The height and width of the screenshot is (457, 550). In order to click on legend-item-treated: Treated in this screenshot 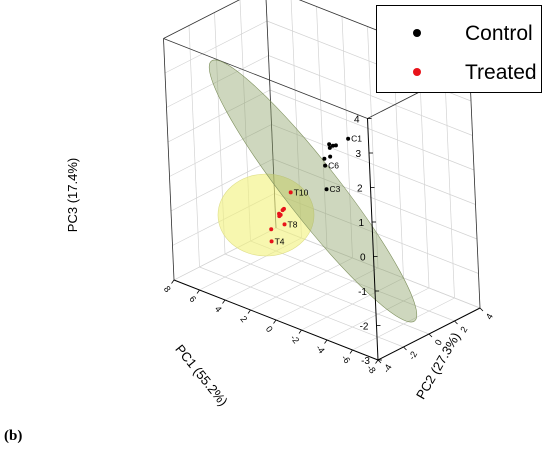, I will do `click(459, 73)`.